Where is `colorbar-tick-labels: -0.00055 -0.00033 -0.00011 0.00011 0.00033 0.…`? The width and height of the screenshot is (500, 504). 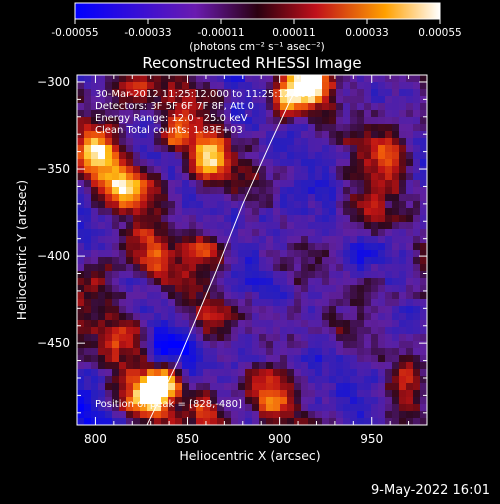
colorbar-tick-labels: -0.00055 -0.00033 -0.00011 0.00011 0.00033 0.… is located at coordinates (256, 33).